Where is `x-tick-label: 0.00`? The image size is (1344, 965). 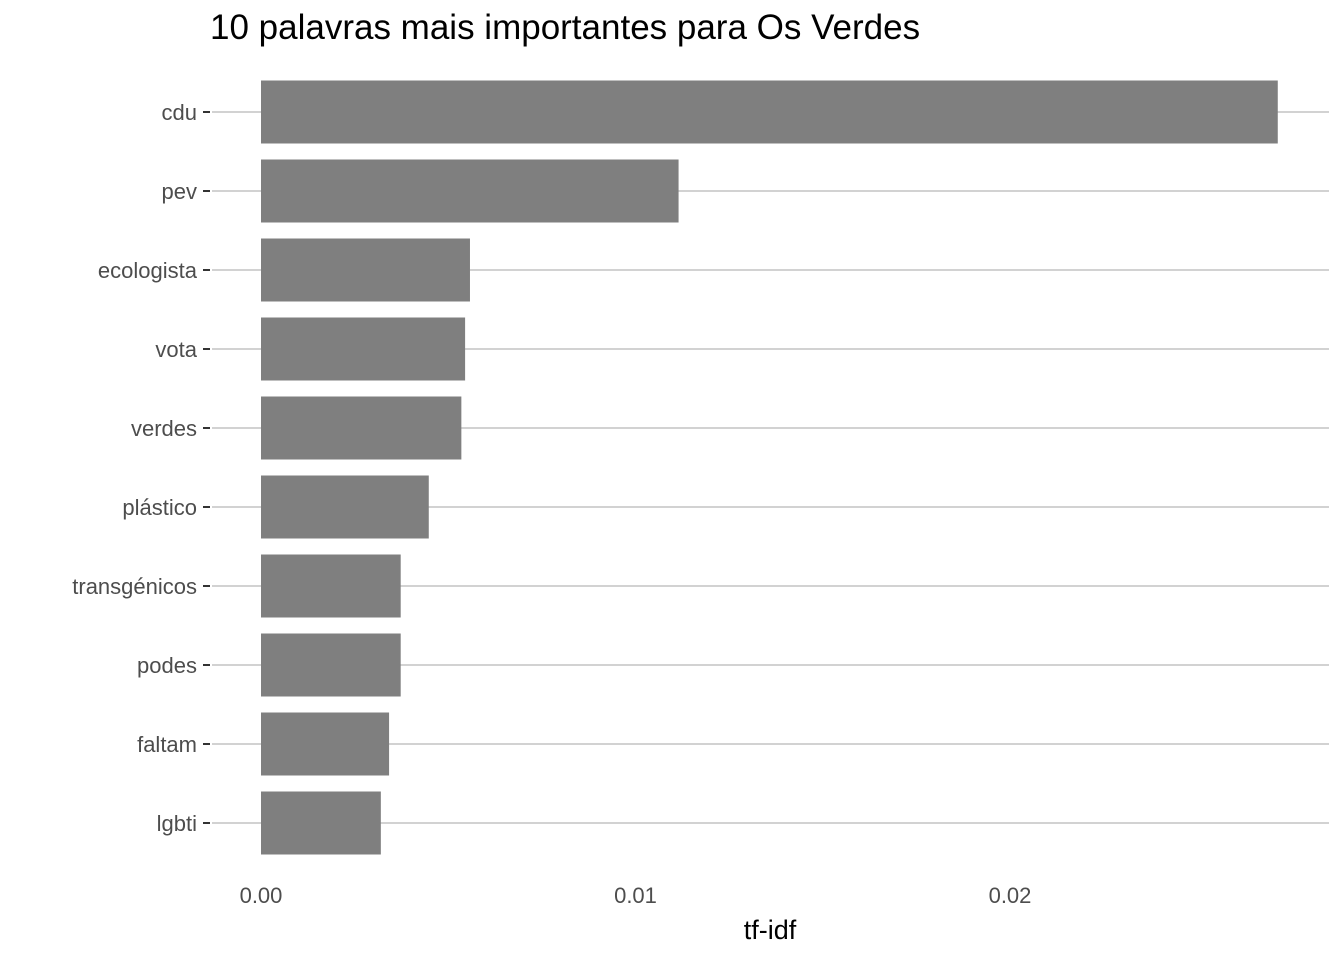 x-tick-label: 0.00 is located at coordinates (261, 895).